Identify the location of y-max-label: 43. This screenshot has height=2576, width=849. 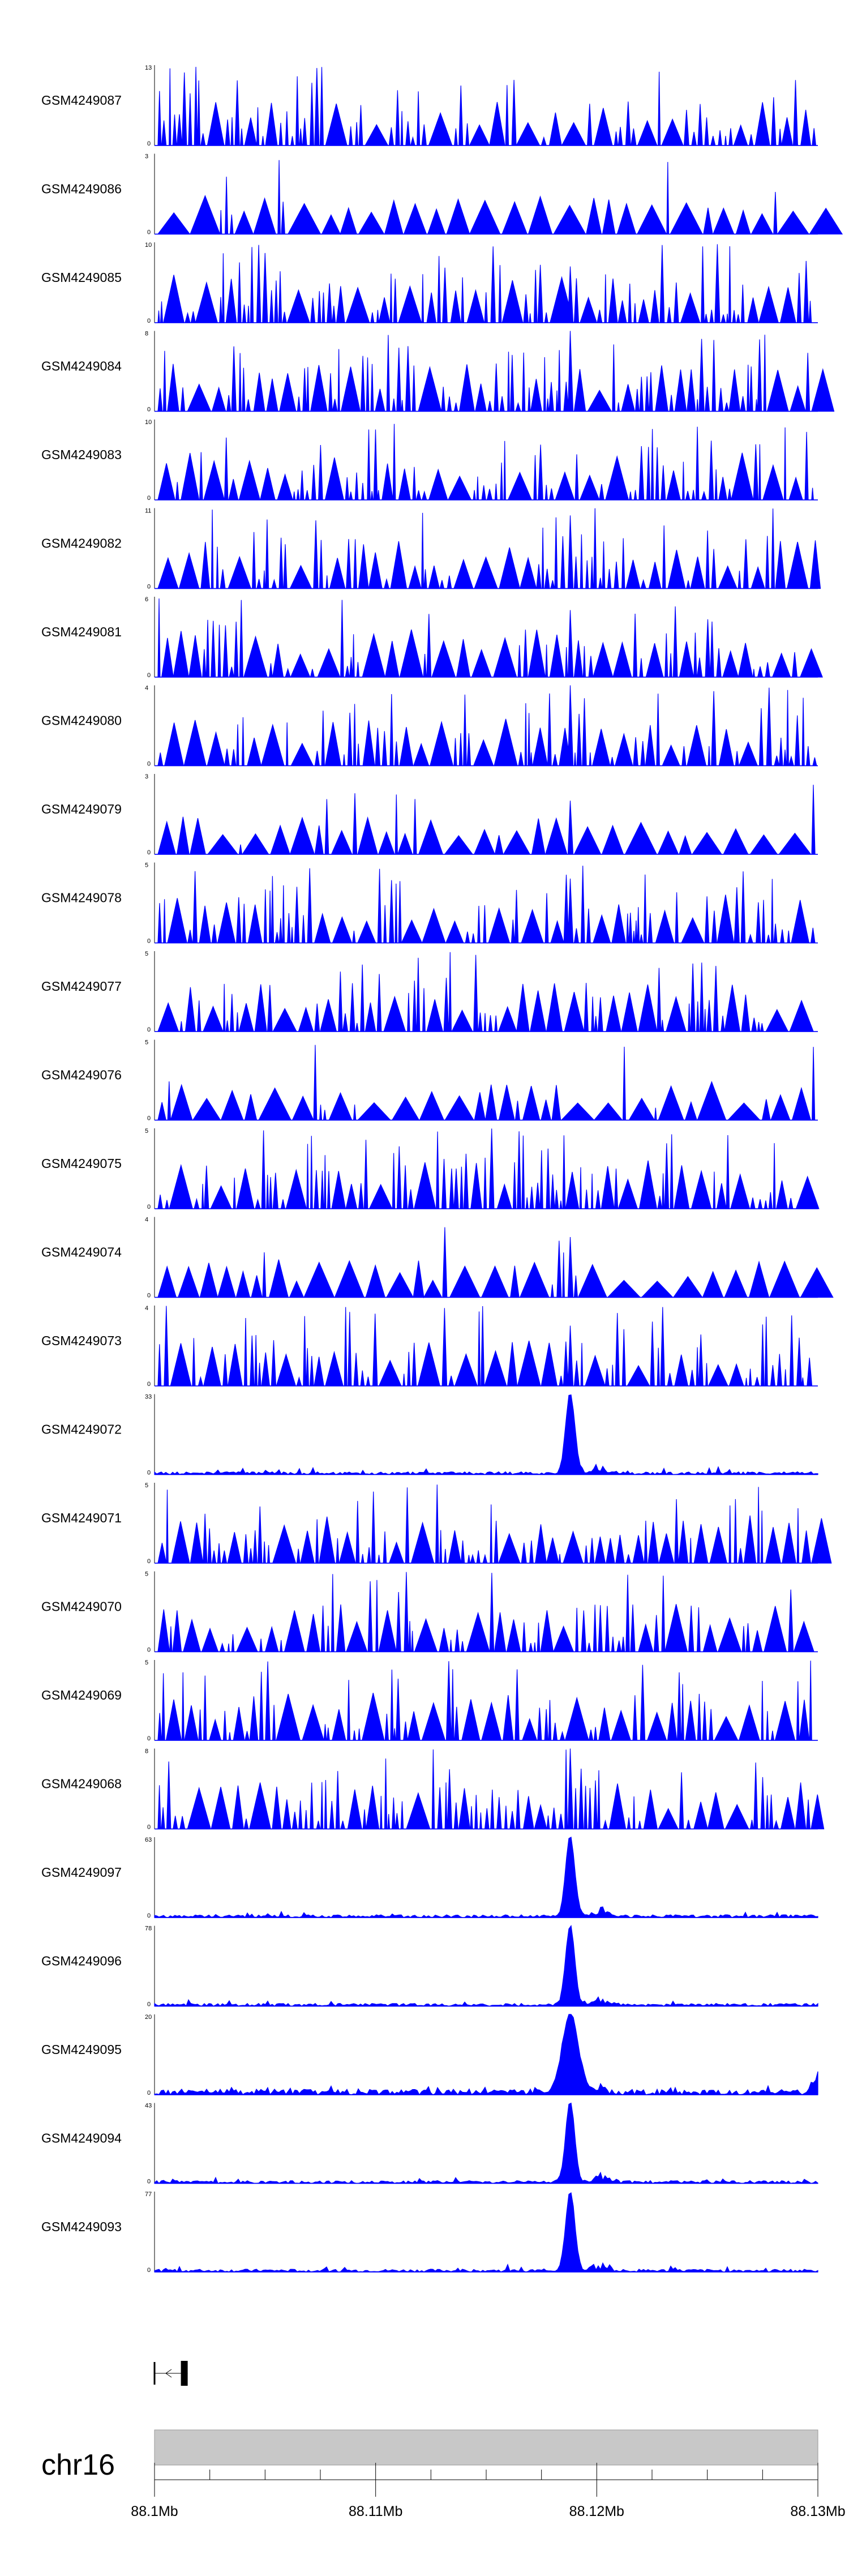
(148, 2106).